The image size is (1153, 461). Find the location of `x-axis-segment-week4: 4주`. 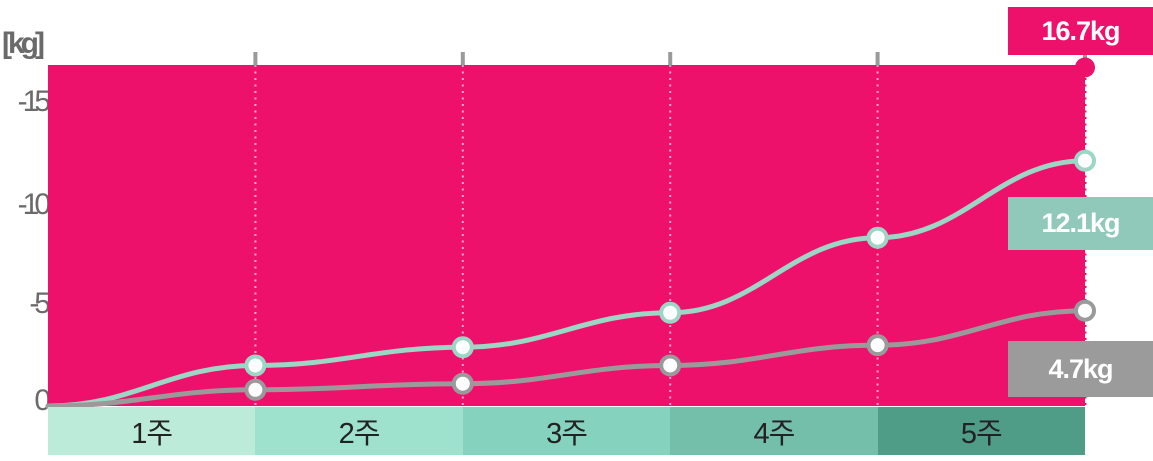

x-axis-segment-week4: 4주 is located at coordinates (774, 431).